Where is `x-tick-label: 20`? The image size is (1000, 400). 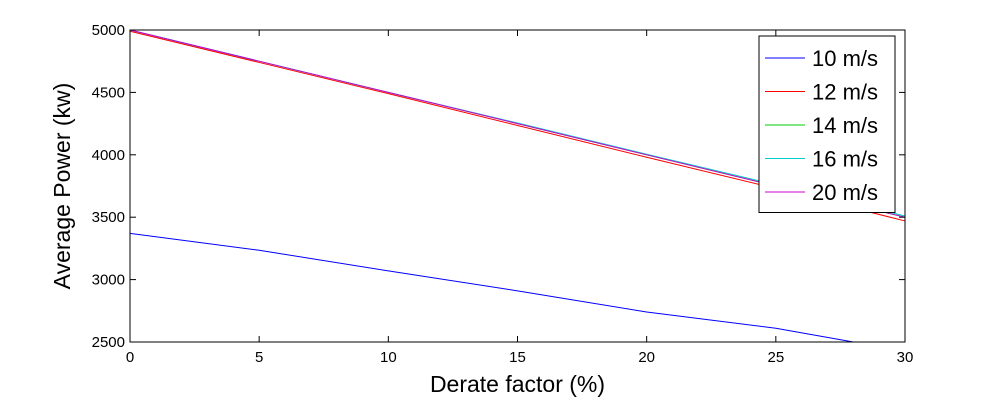
x-tick-label: 20 is located at coordinates (646, 357).